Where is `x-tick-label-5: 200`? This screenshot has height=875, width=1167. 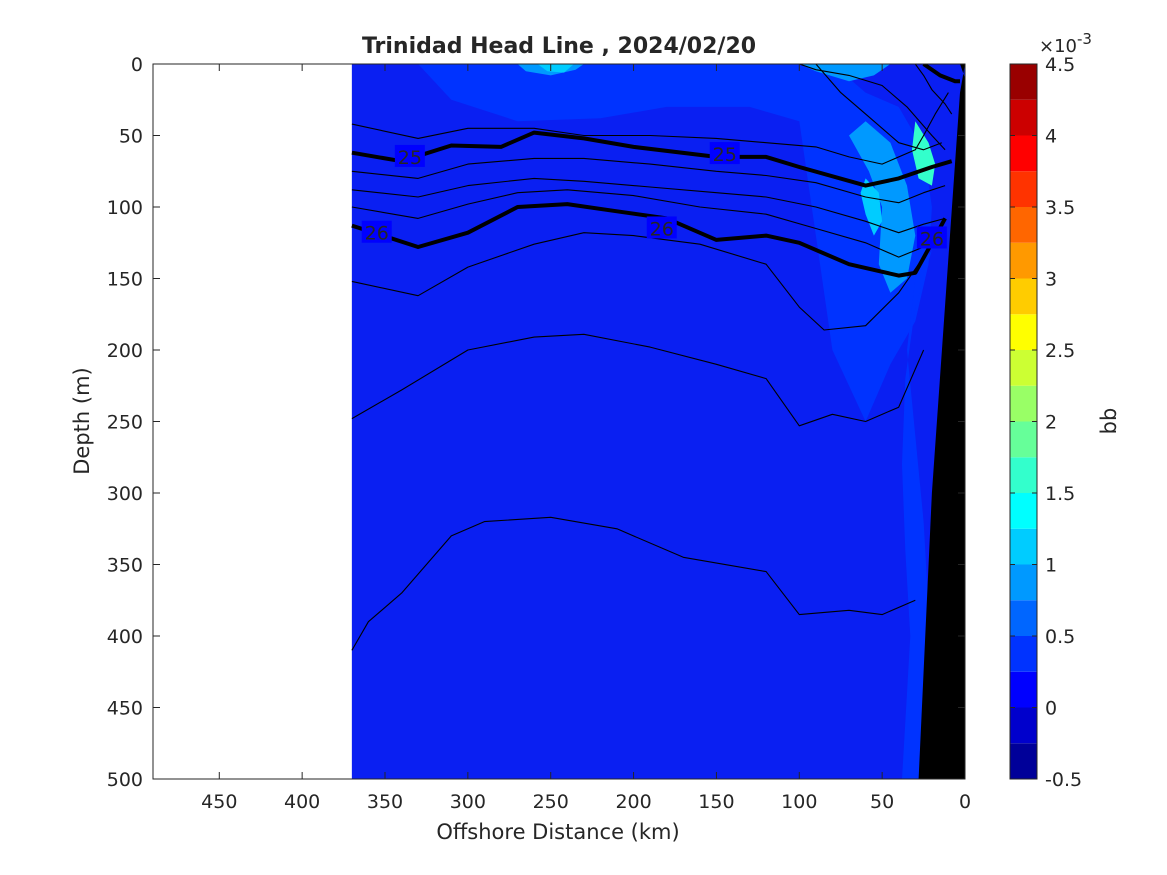 x-tick-label-5: 200 is located at coordinates (633, 802).